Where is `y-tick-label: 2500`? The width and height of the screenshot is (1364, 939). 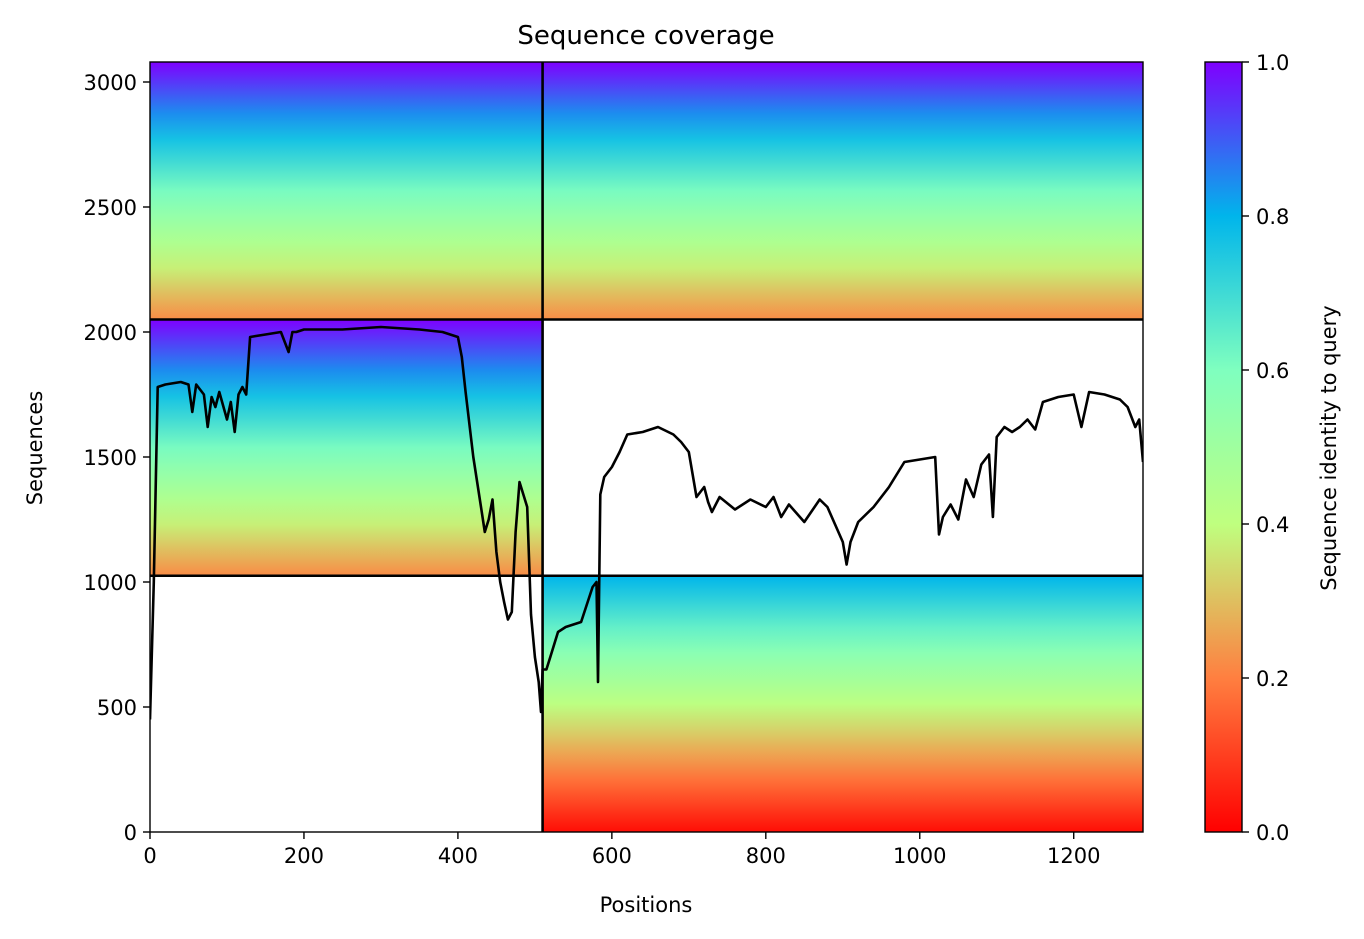 y-tick-label: 2500 is located at coordinates (110, 208).